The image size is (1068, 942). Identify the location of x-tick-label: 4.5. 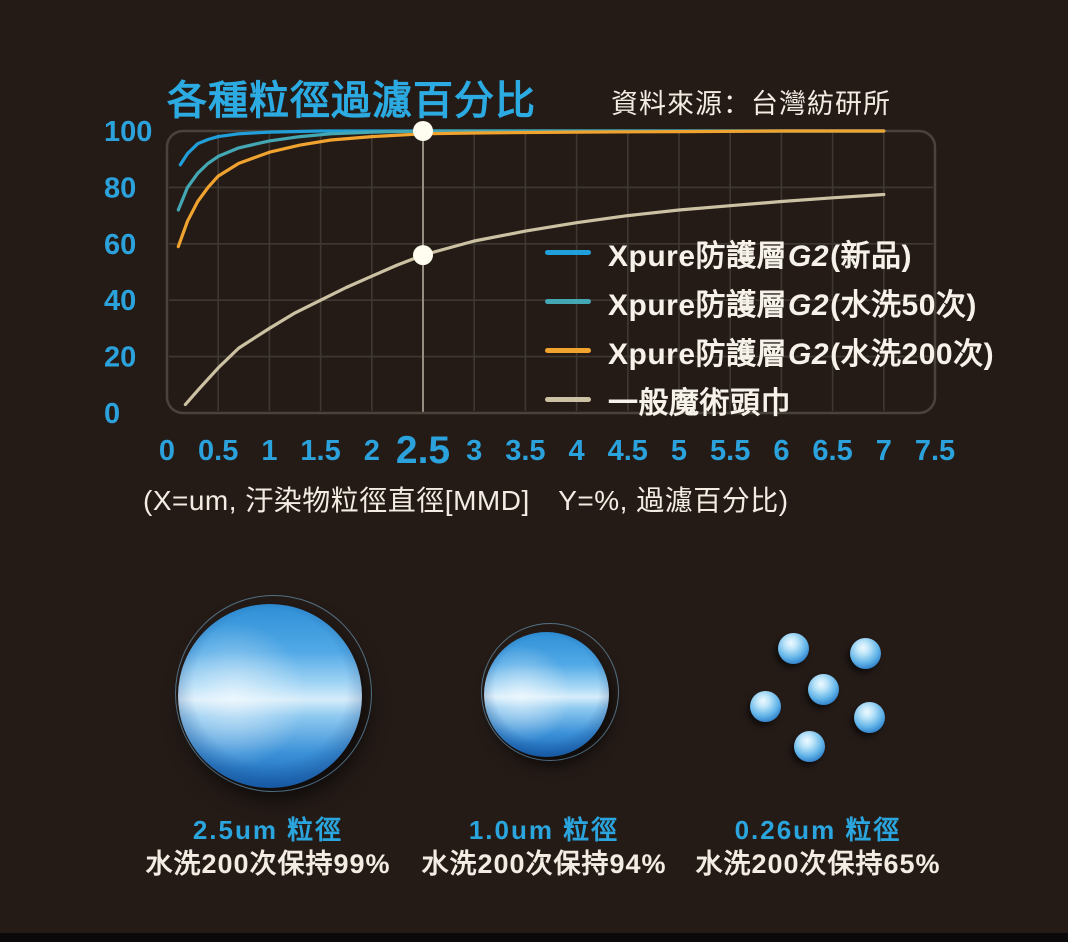
(628, 451).